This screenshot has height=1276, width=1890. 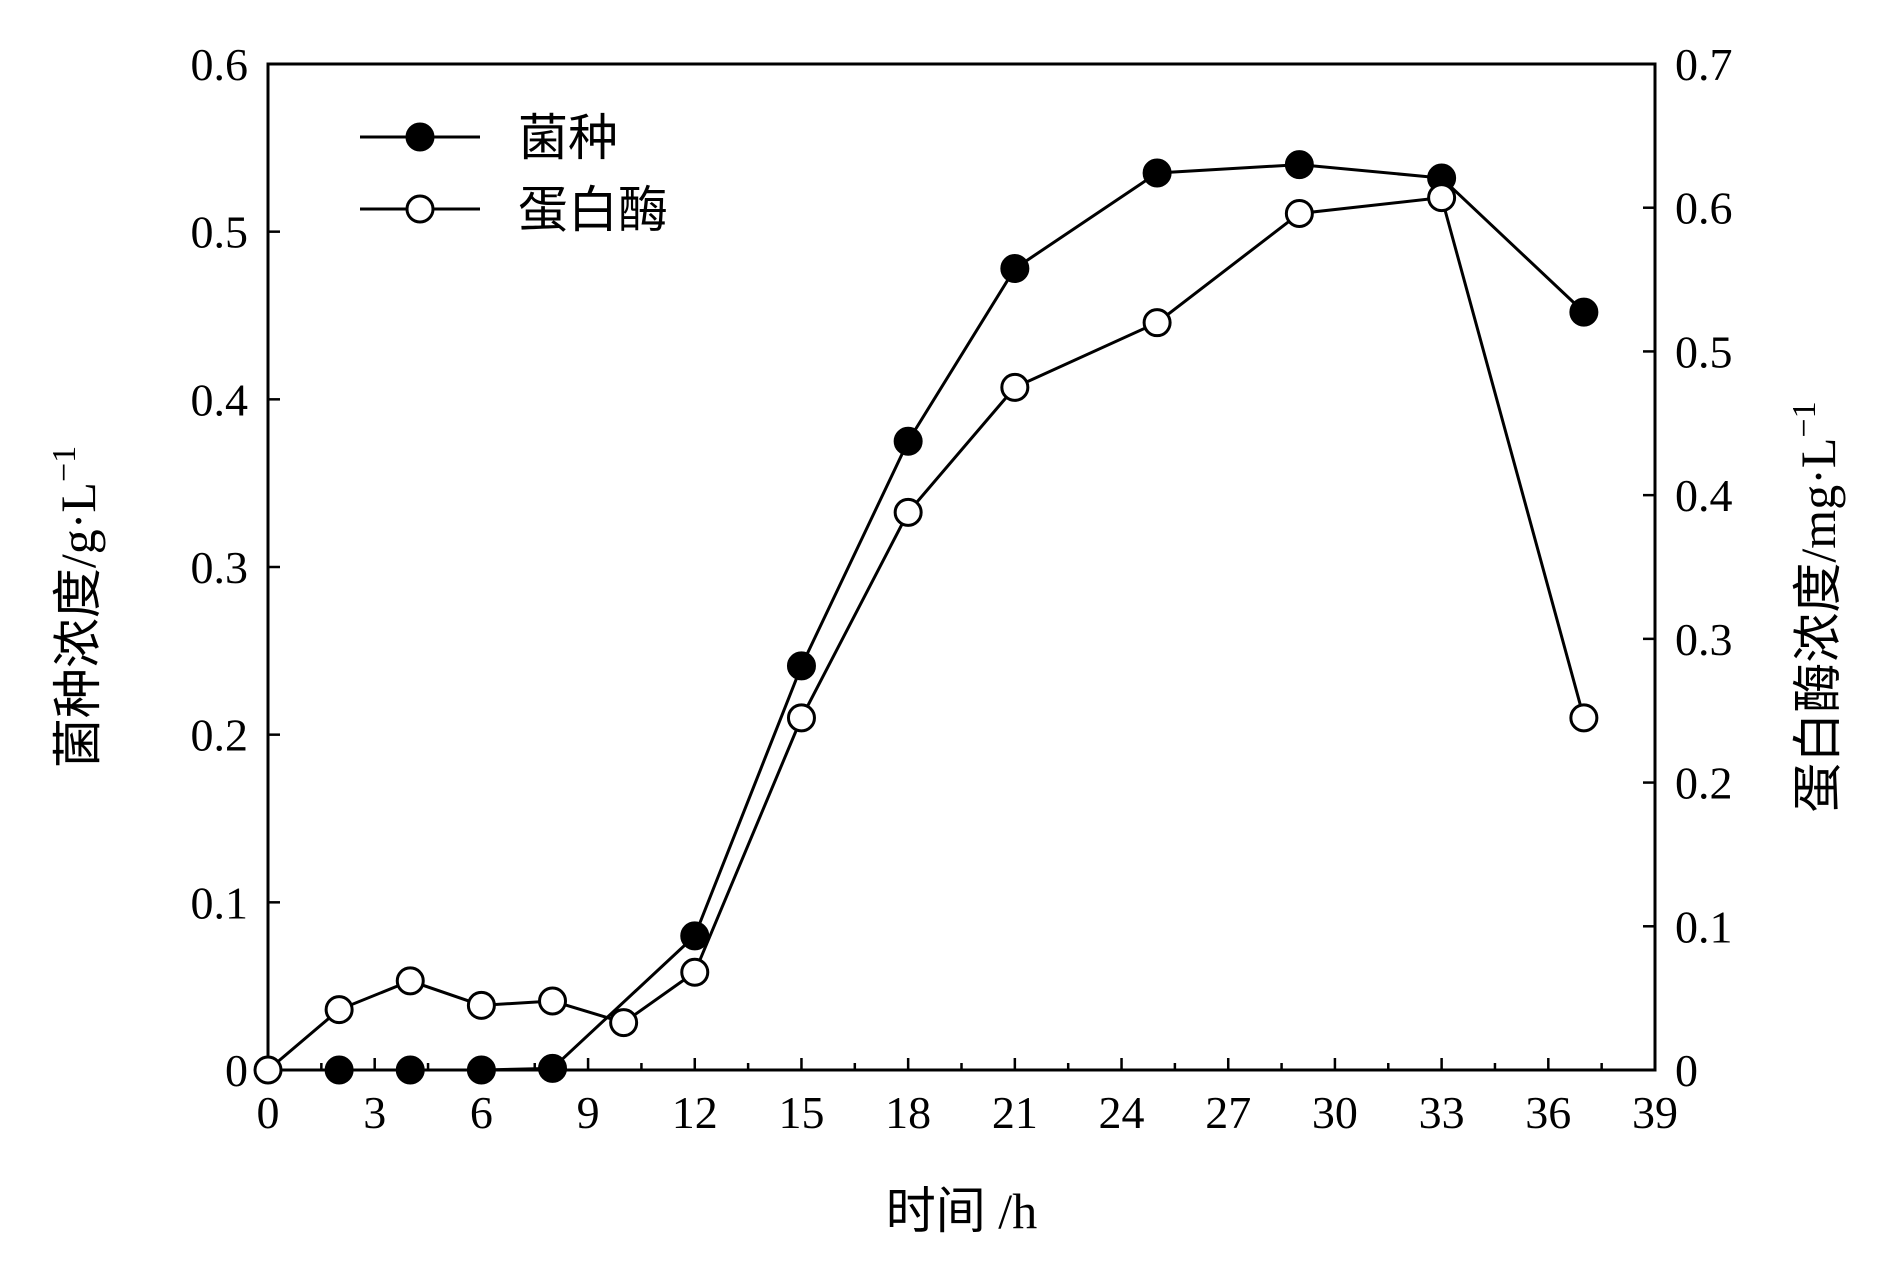 What do you see at coordinates (1704, 351) in the screenshot?
I see `y-right-tick-label: 0.5` at bounding box center [1704, 351].